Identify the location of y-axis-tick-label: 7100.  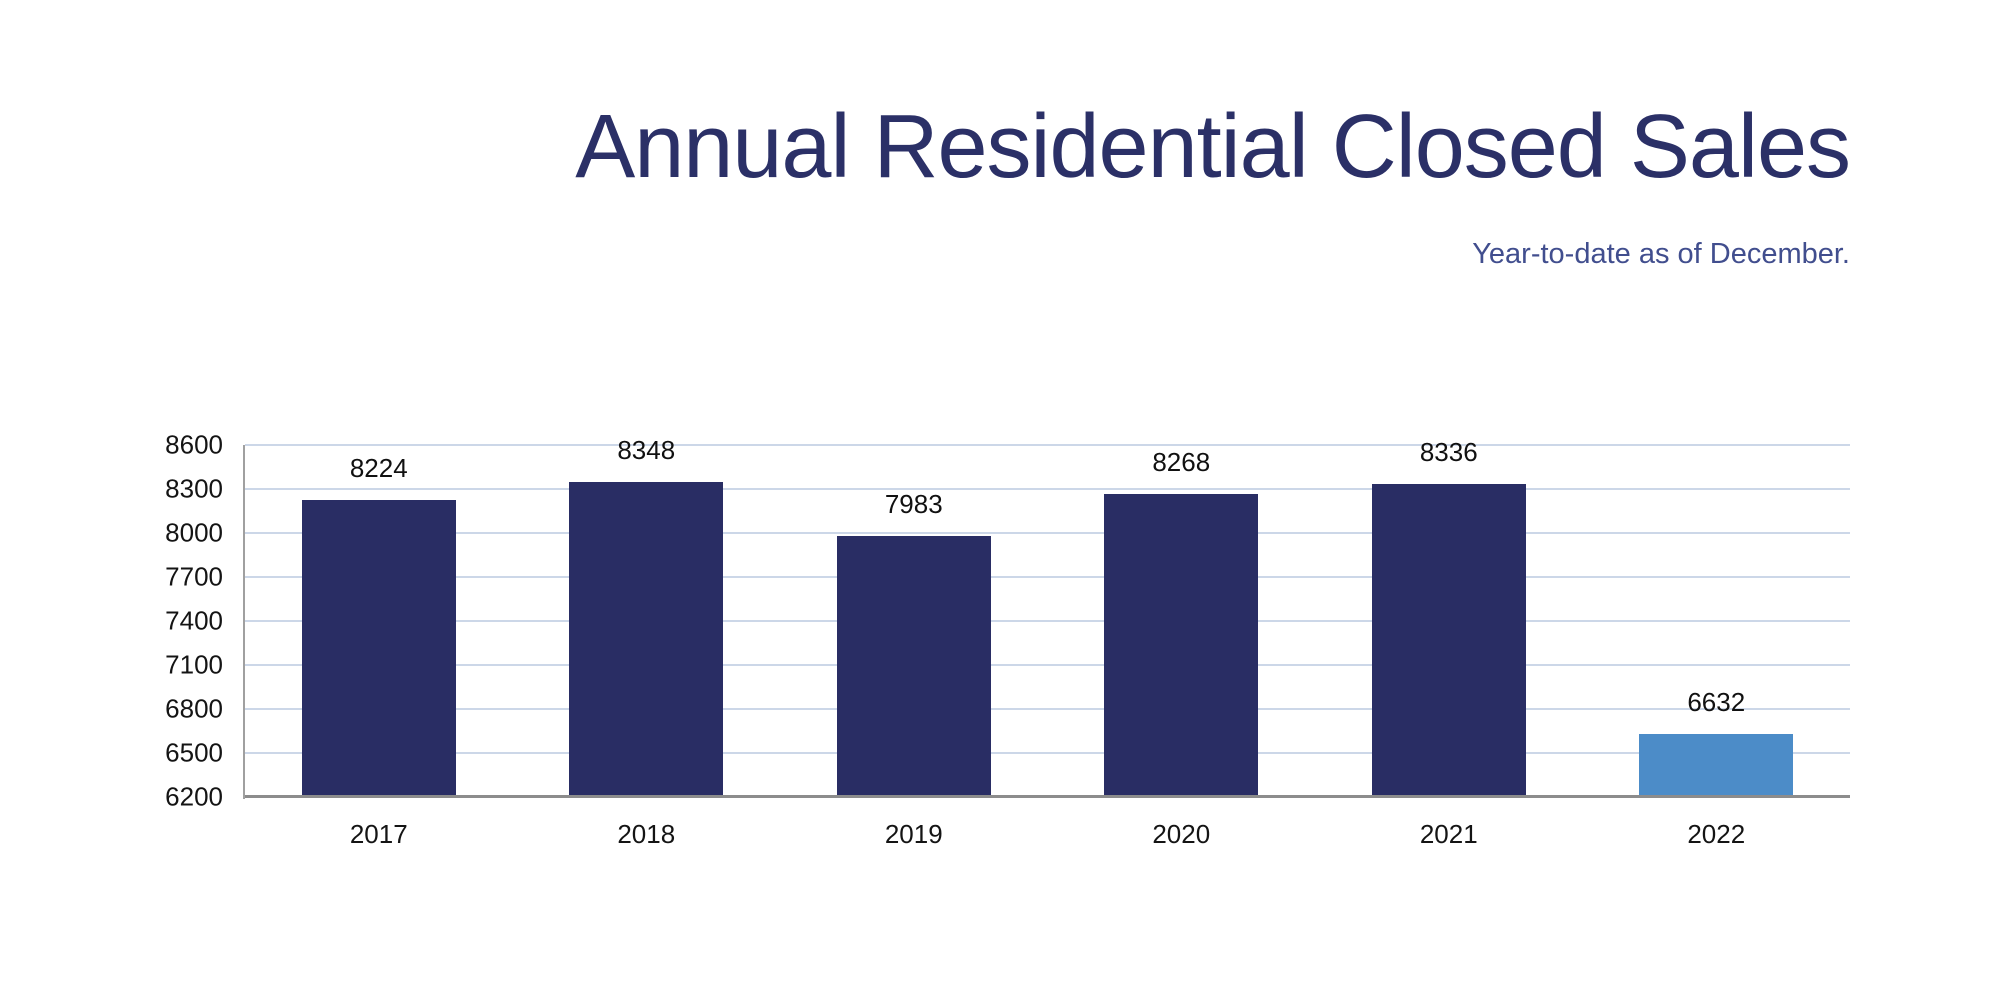
(194, 664).